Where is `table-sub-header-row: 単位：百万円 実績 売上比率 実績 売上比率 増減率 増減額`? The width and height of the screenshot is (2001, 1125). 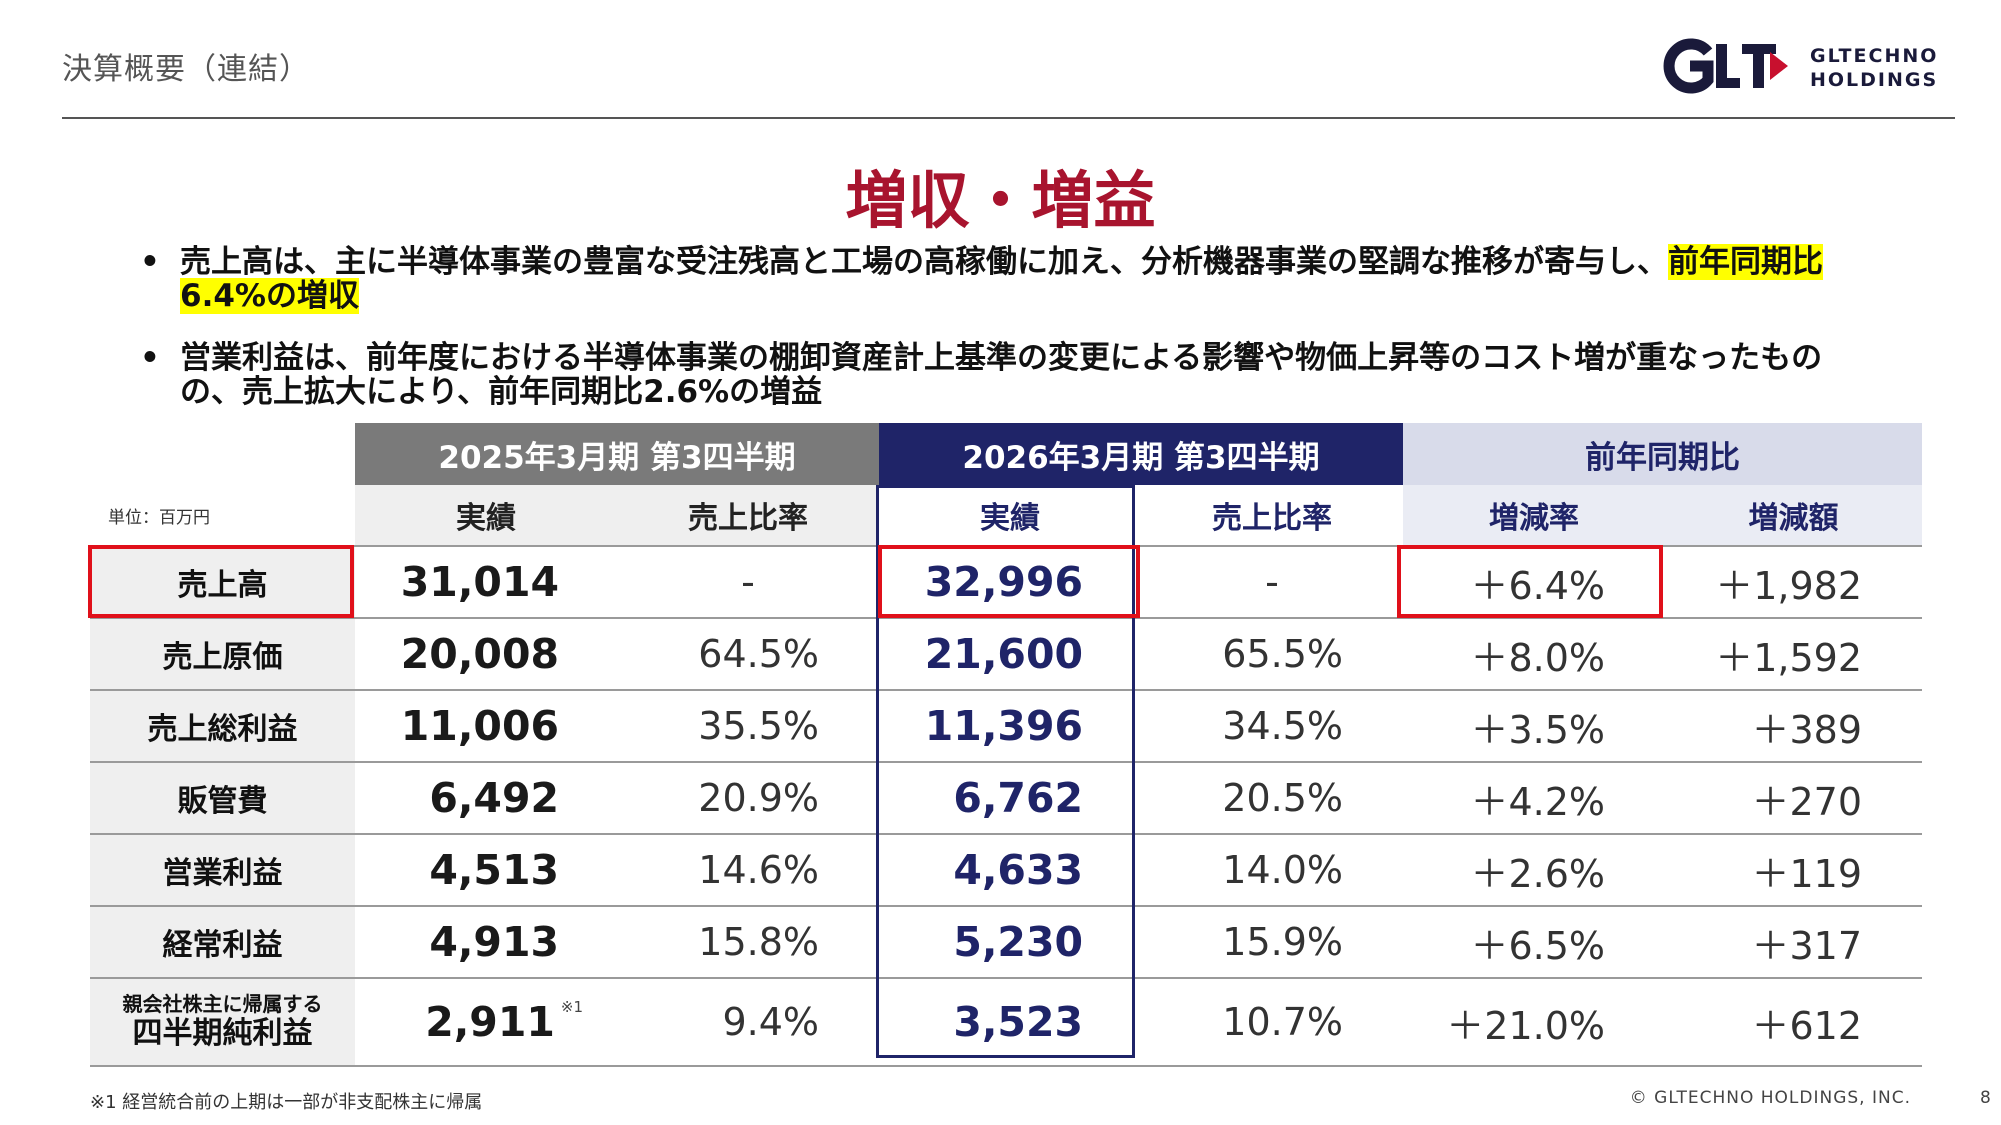 table-sub-header-row: 単位：百万円 実績 売上比率 実績 売上比率 増減率 増減額 is located at coordinates (1006, 516).